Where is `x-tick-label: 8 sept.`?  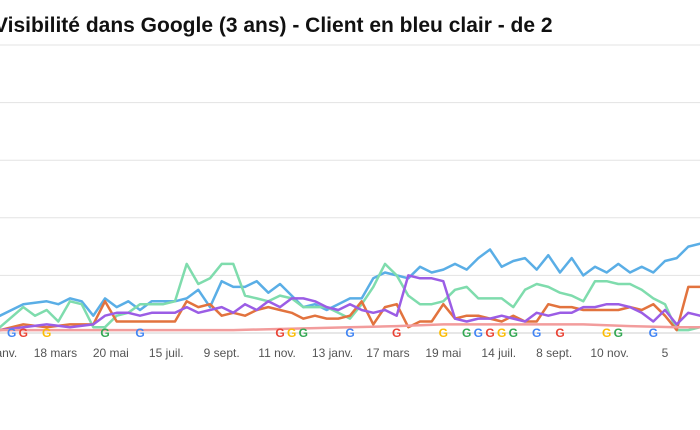
x-tick-label: 8 sept. is located at coordinates (554, 353).